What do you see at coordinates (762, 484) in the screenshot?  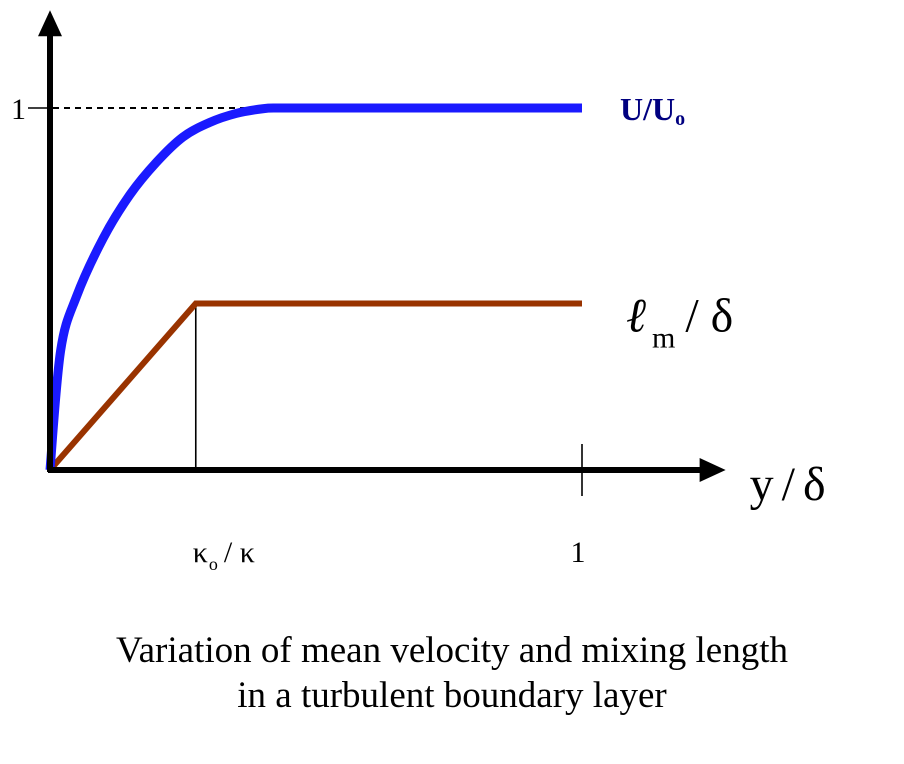 I see `x-axis-label-y: y` at bounding box center [762, 484].